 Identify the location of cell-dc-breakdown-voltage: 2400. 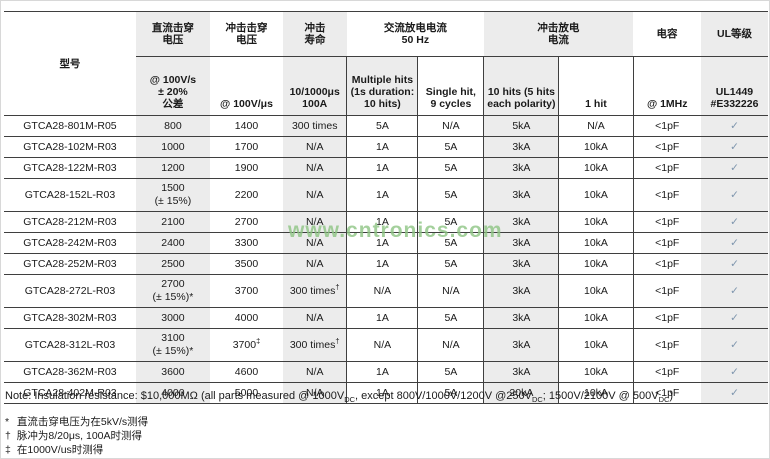
(172, 243).